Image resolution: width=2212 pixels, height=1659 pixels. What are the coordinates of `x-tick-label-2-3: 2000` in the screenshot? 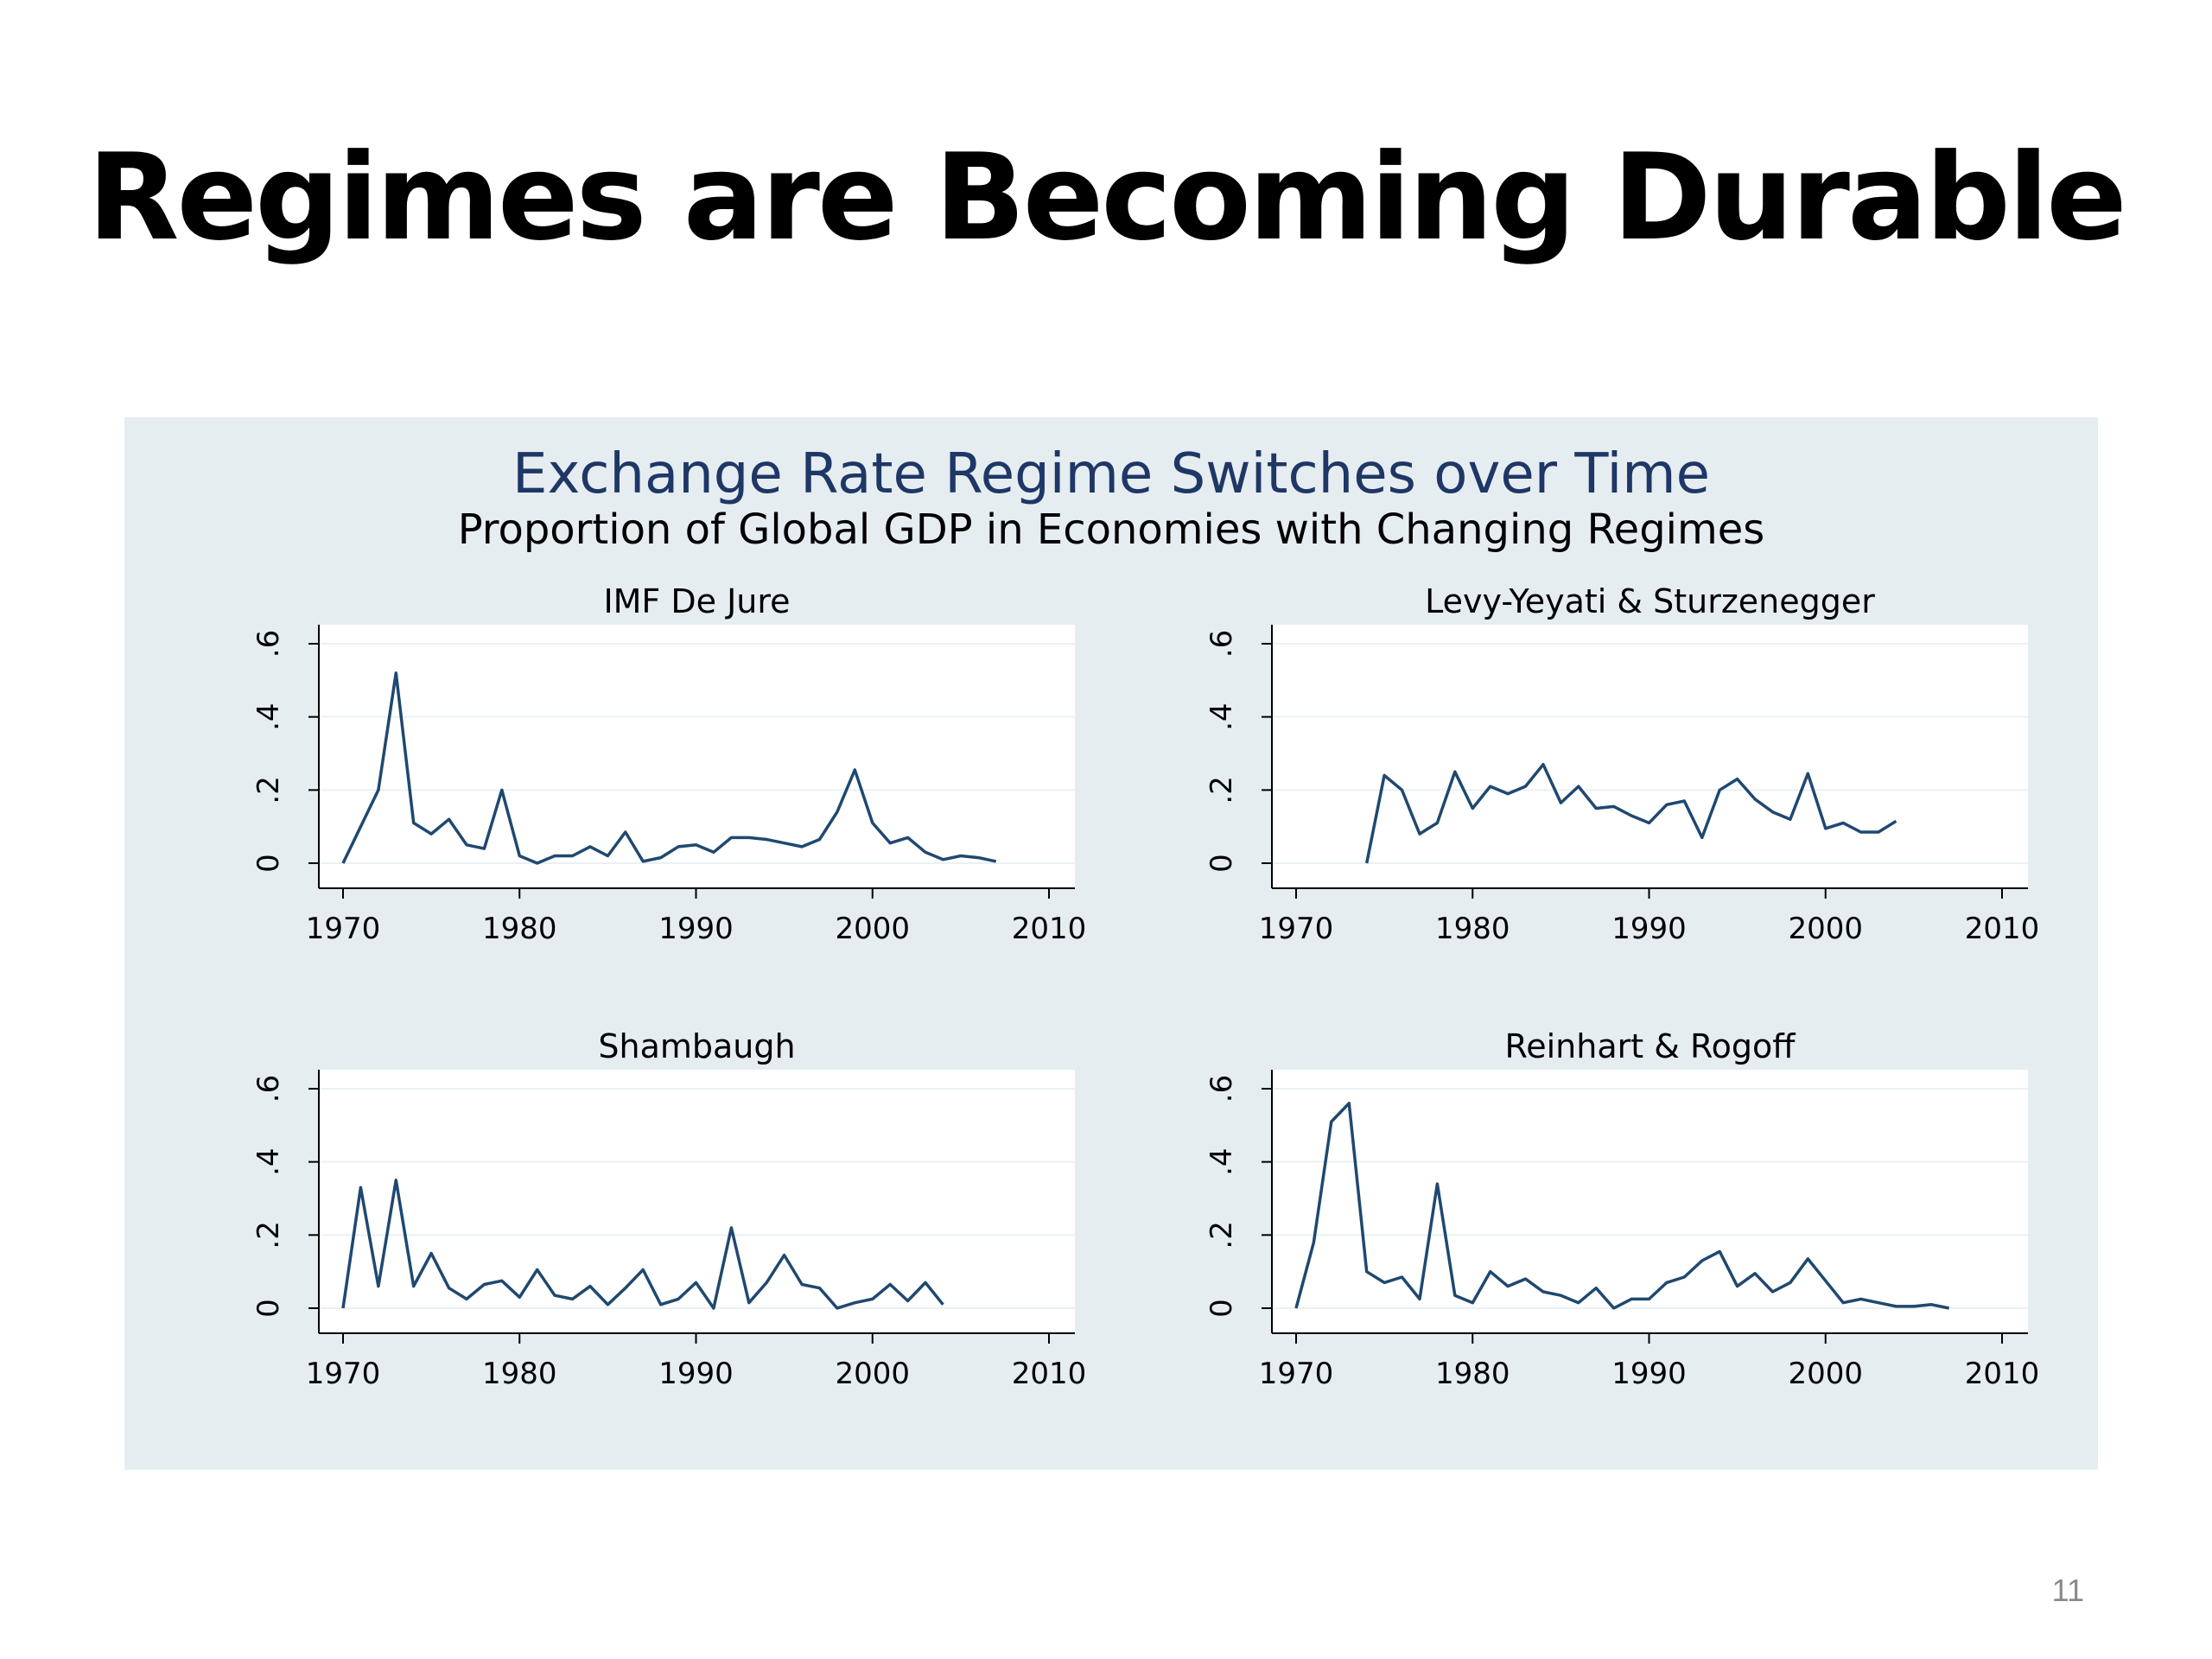 It's located at (1825, 929).